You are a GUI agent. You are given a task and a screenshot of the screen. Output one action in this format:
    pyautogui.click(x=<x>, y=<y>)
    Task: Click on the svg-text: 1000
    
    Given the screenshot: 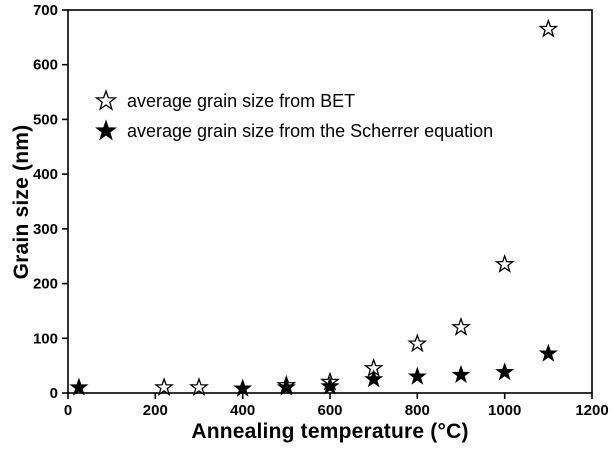 What is the action you would take?
    pyautogui.click(x=504, y=410)
    